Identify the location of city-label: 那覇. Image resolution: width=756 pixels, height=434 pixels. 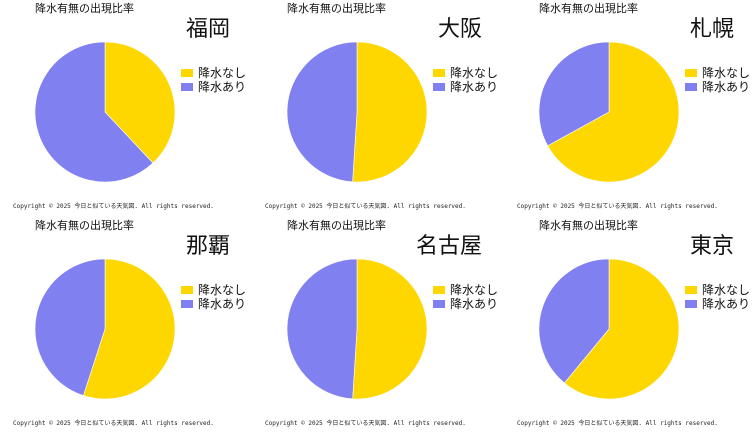
(207, 246).